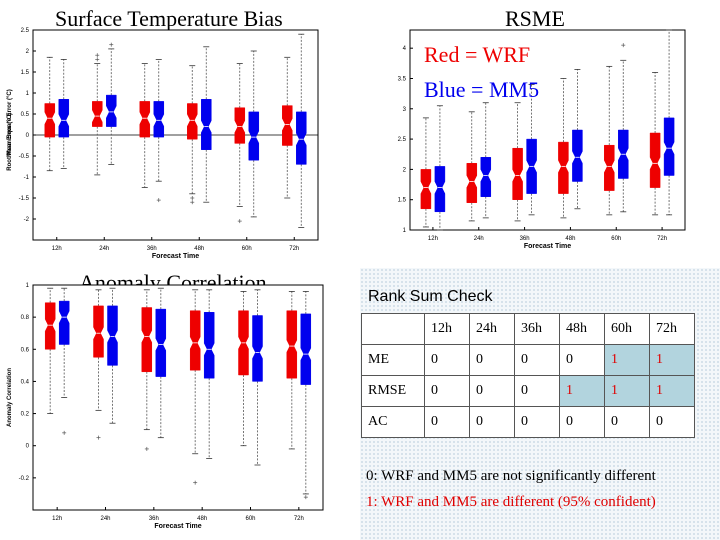  What do you see at coordinates (672, 329) in the screenshot?
I see `rank-col-header: 72h` at bounding box center [672, 329].